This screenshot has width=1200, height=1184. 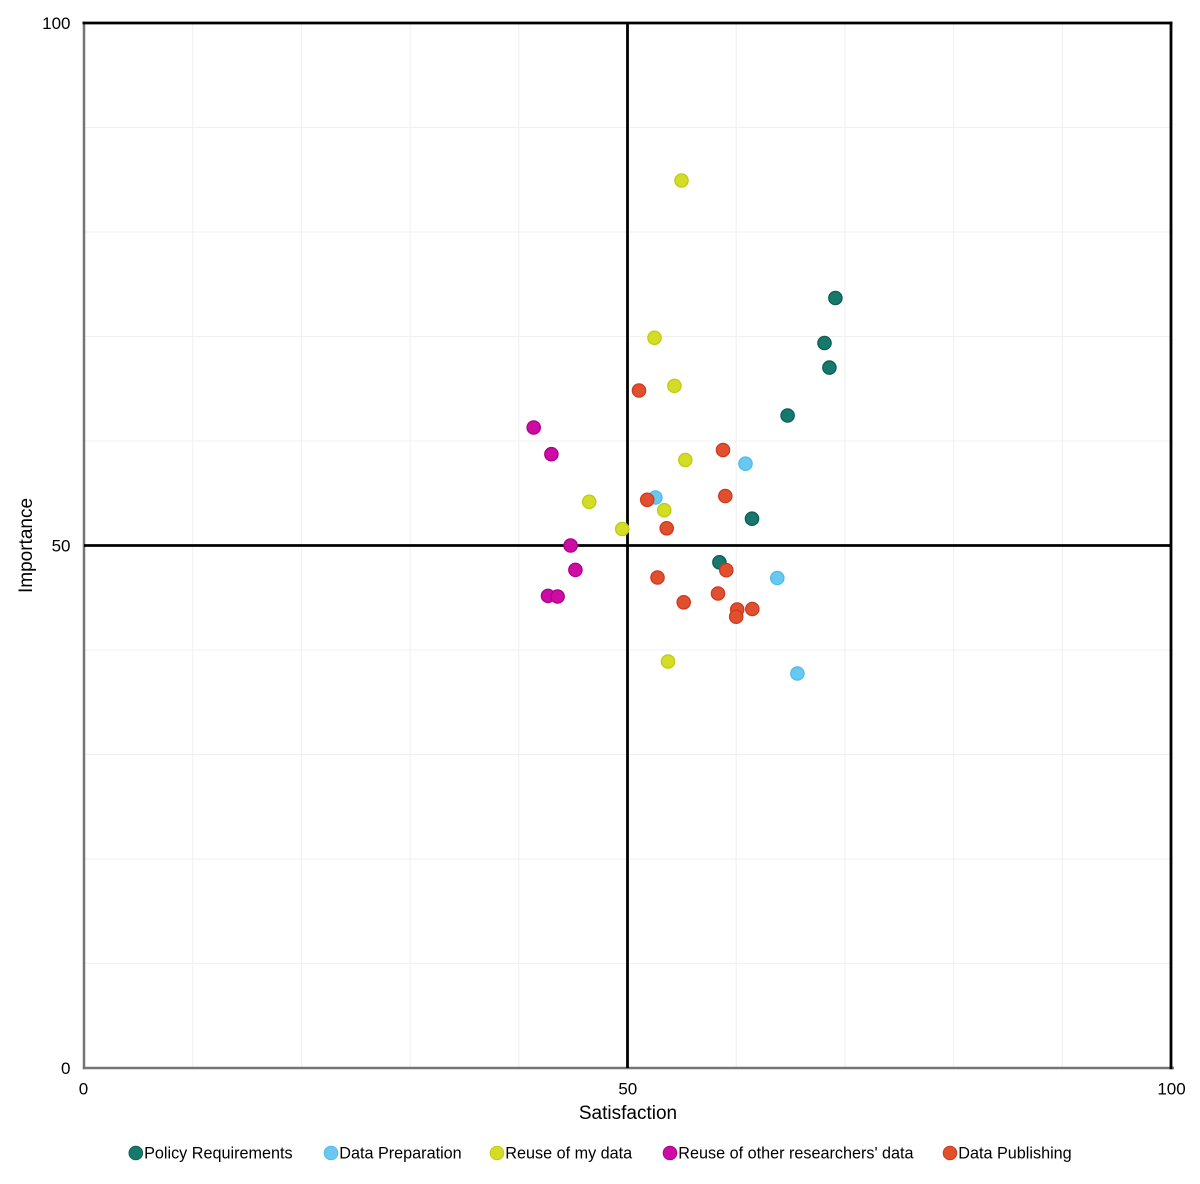 What do you see at coordinates (400, 1154) in the screenshot?
I see `svg-text: Data Preparation` at bounding box center [400, 1154].